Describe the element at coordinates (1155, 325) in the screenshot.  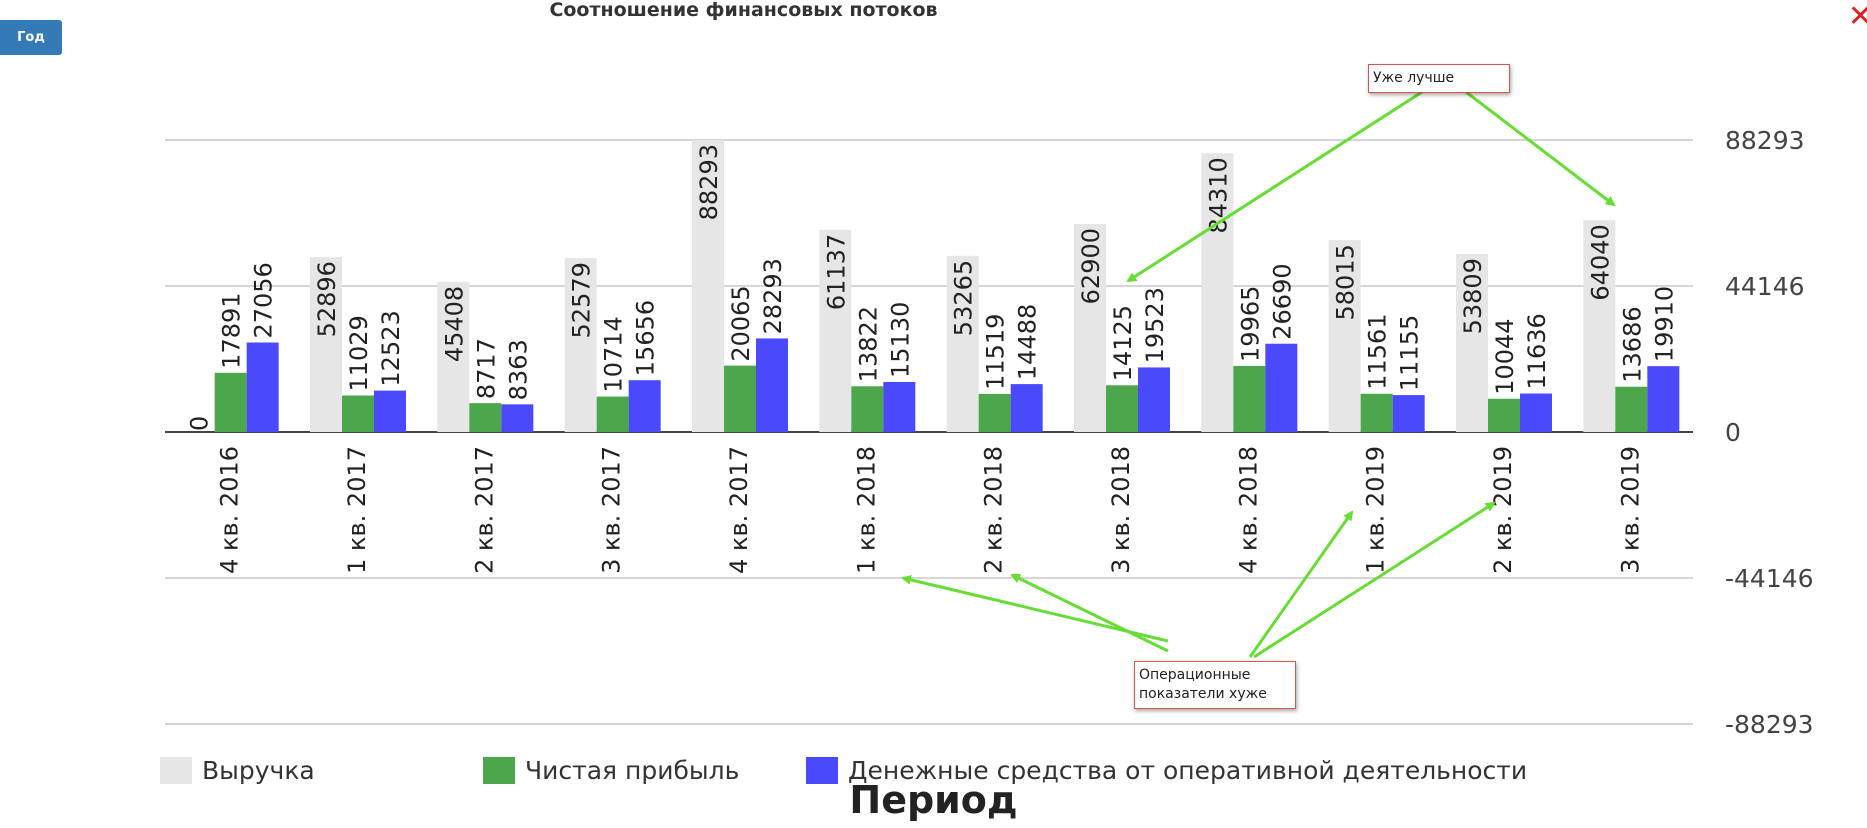
I see `data-label: 19523` at that location.